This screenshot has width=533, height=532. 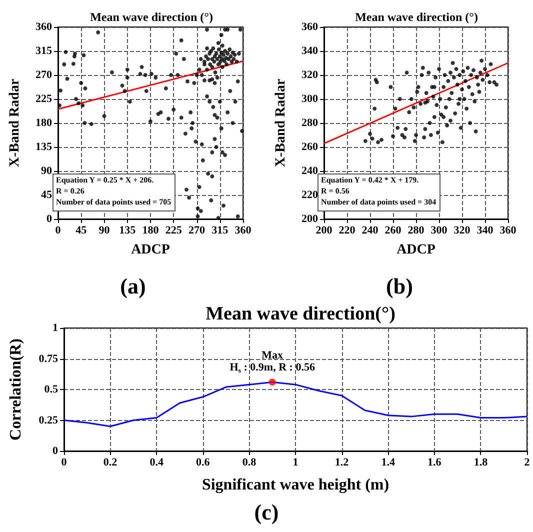 What do you see at coordinates (310, 99) in the screenshot?
I see `y-tick-label: 300` at bounding box center [310, 99].